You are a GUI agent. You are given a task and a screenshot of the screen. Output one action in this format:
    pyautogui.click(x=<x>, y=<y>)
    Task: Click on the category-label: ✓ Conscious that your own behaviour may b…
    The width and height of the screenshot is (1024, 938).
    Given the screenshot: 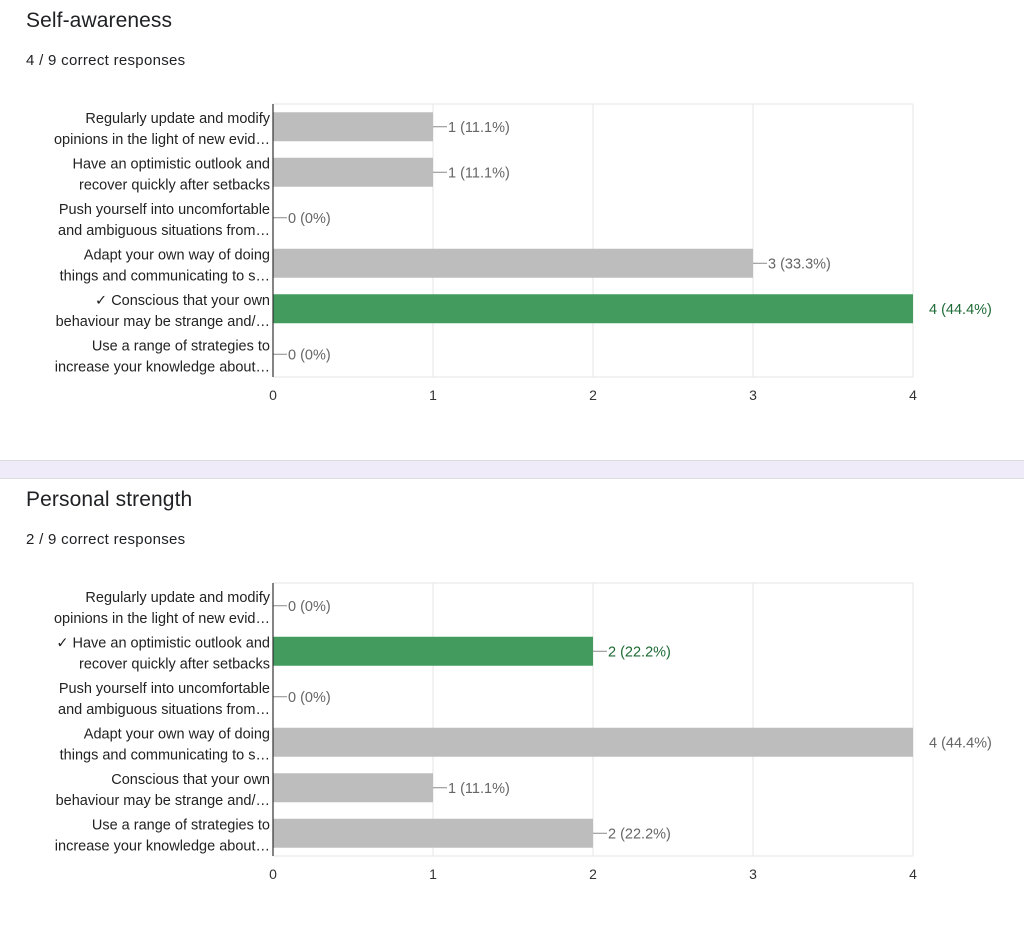 What is the action you would take?
    pyautogui.click(x=163, y=311)
    